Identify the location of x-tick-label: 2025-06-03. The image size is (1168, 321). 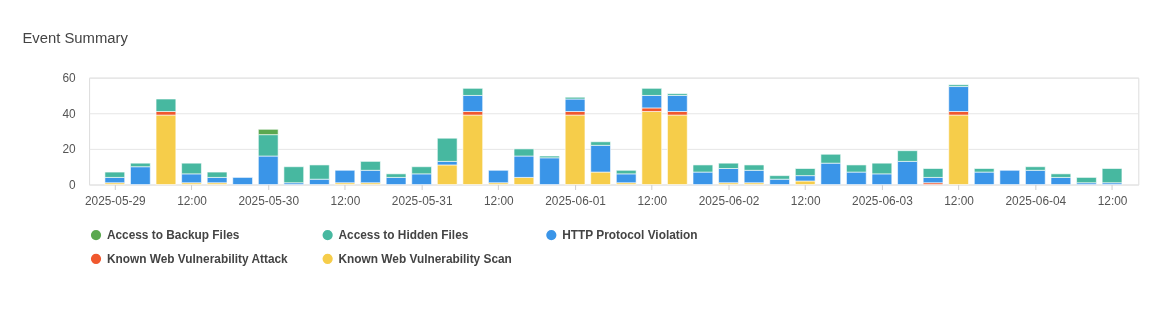
(883, 200).